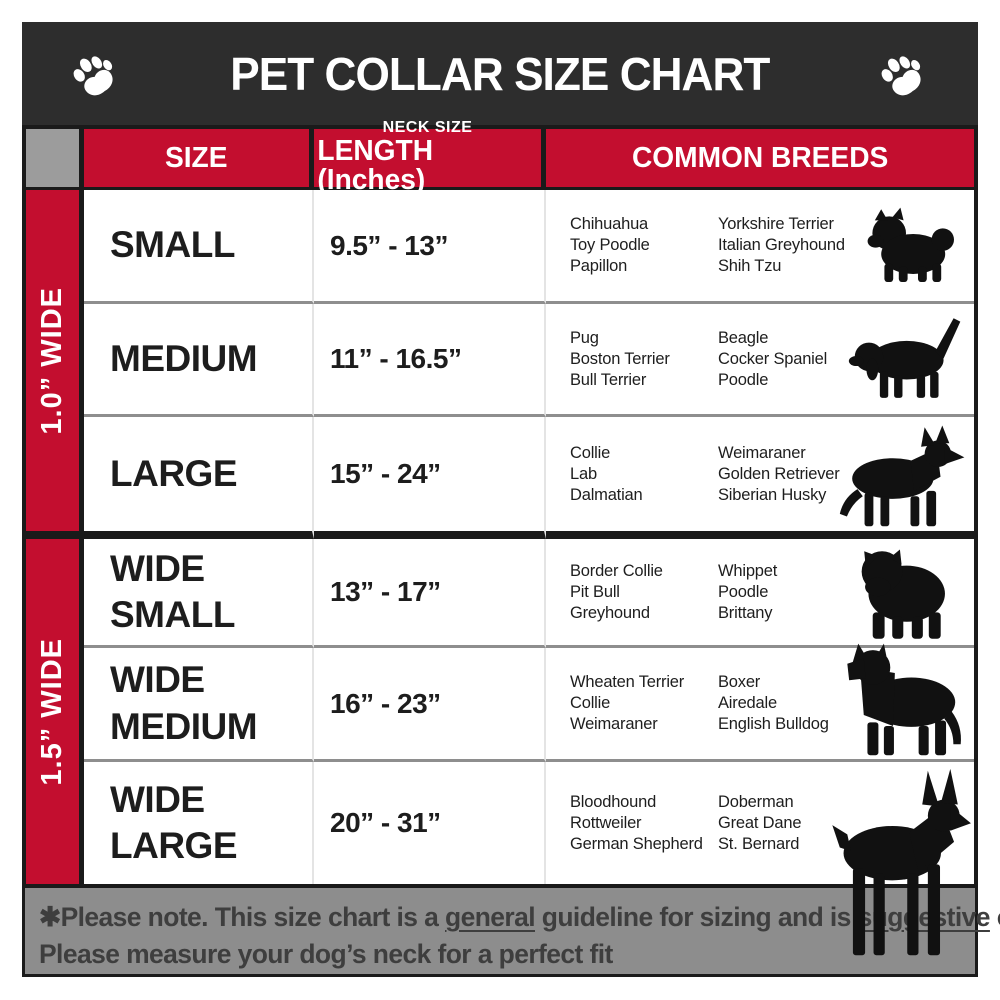  What do you see at coordinates (905, 592) in the screenshot?
I see `dog-bulldog-icon` at bounding box center [905, 592].